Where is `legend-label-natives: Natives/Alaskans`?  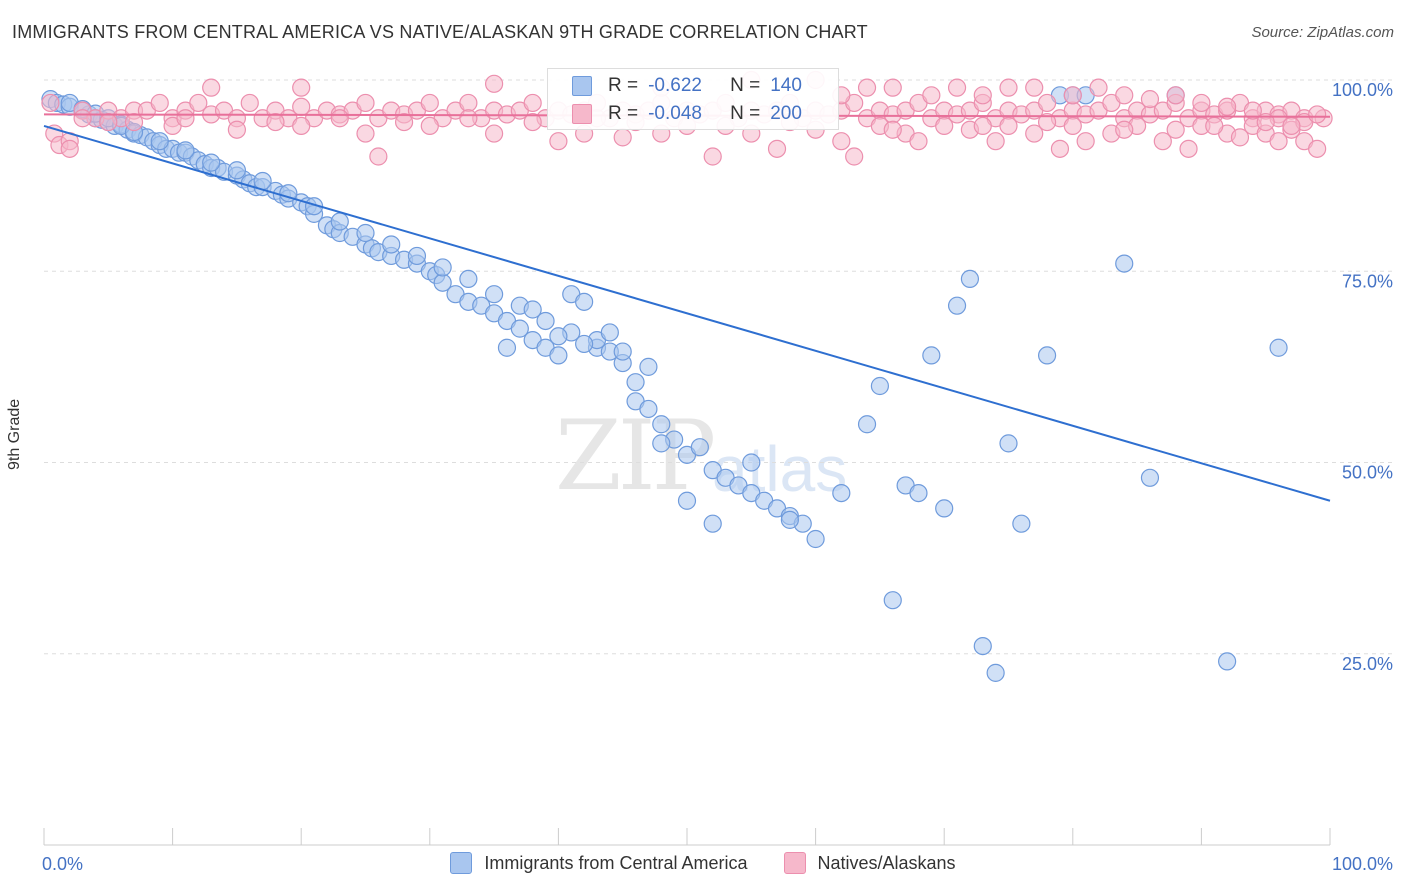
legend-label-natives: Natives/Alaskans is located at coordinates (886, 862).